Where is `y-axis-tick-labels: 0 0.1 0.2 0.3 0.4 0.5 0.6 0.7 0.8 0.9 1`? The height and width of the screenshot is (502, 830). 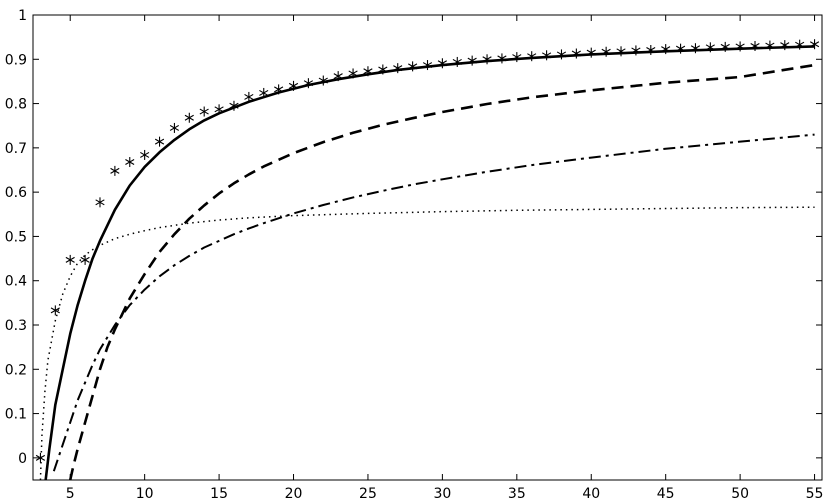
y-axis-tick-labels: 0 0.1 0.2 0.3 0.4 0.5 0.6 0.7 0.8 0.9 1 is located at coordinates (16, 237).